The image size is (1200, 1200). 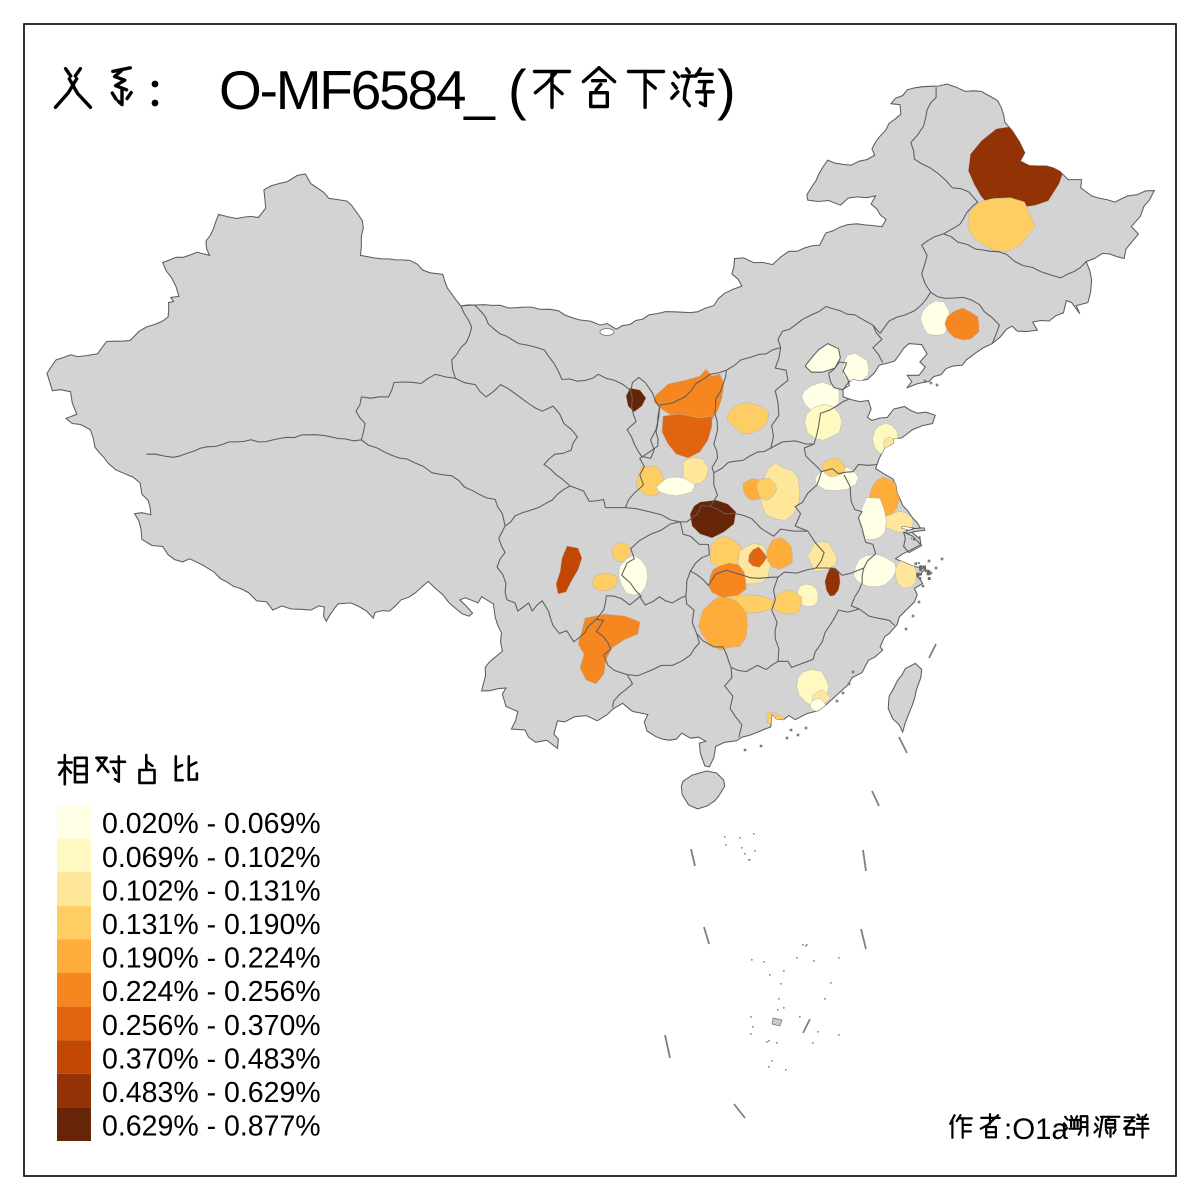 What do you see at coordinates (211, 1127) in the screenshot?
I see `svg-text: 0.629% - 0.877%` at bounding box center [211, 1127].